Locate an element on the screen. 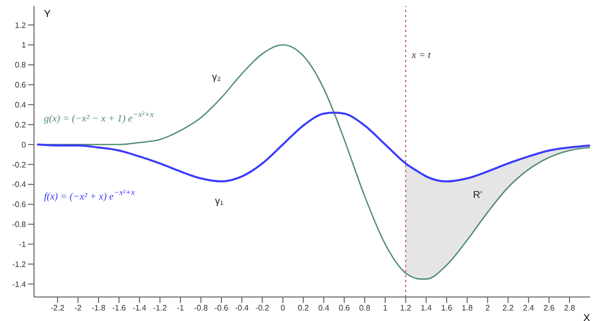 The image size is (598, 321). y-tick-label: 0.6 is located at coordinates (20, 85).